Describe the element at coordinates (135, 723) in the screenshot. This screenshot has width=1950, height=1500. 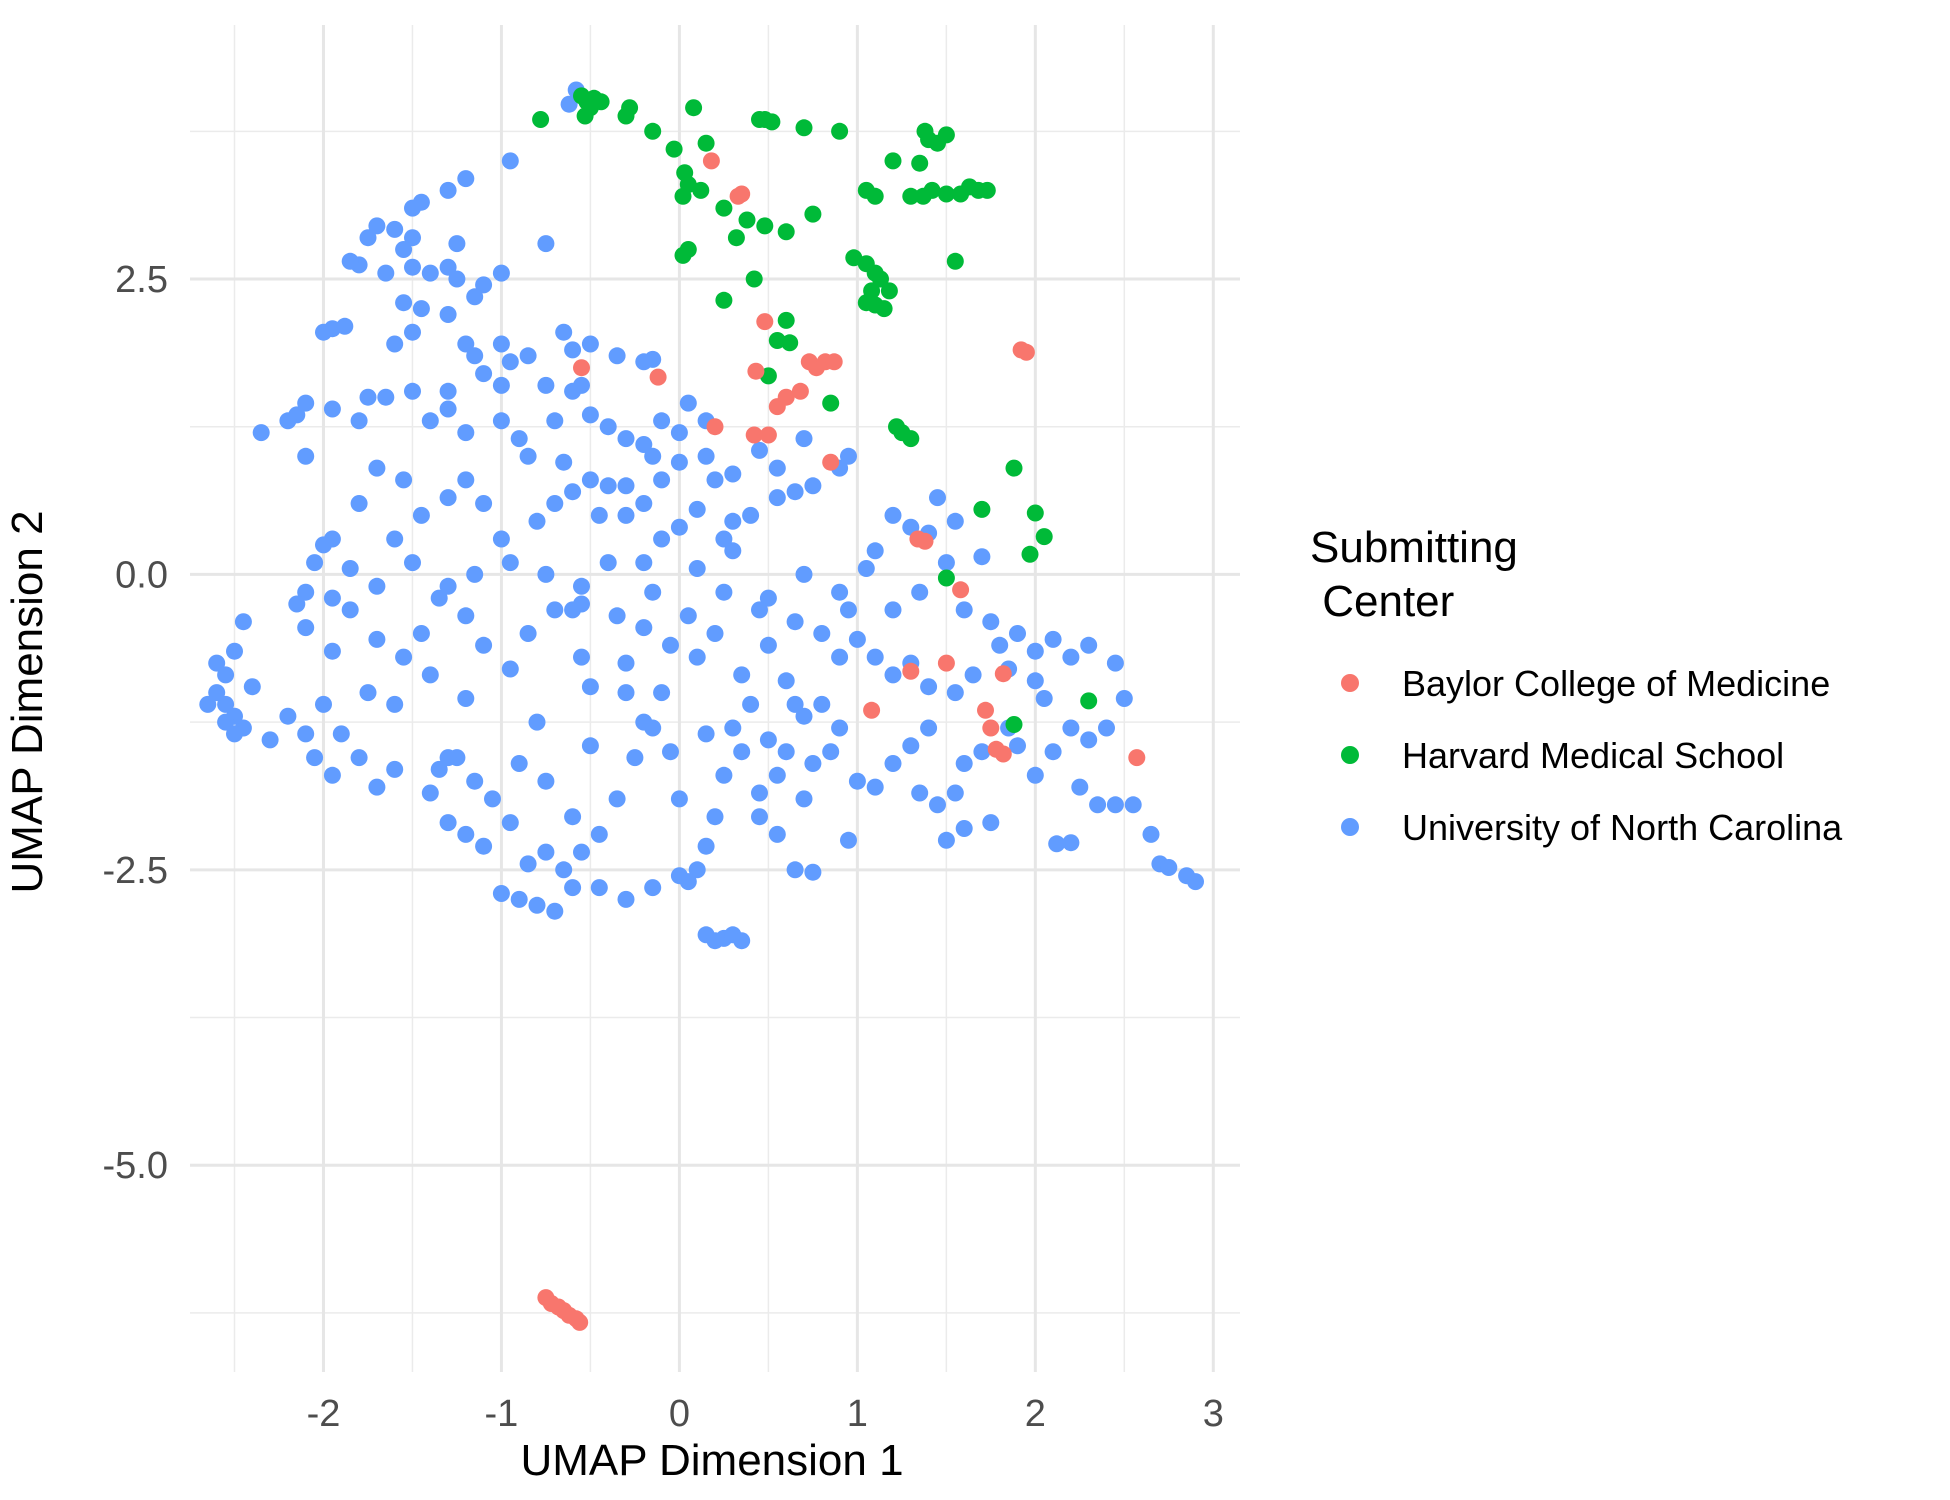
I see `y-axis-tick-labels: 2.5 0.0 -2.5 -5.0` at that location.